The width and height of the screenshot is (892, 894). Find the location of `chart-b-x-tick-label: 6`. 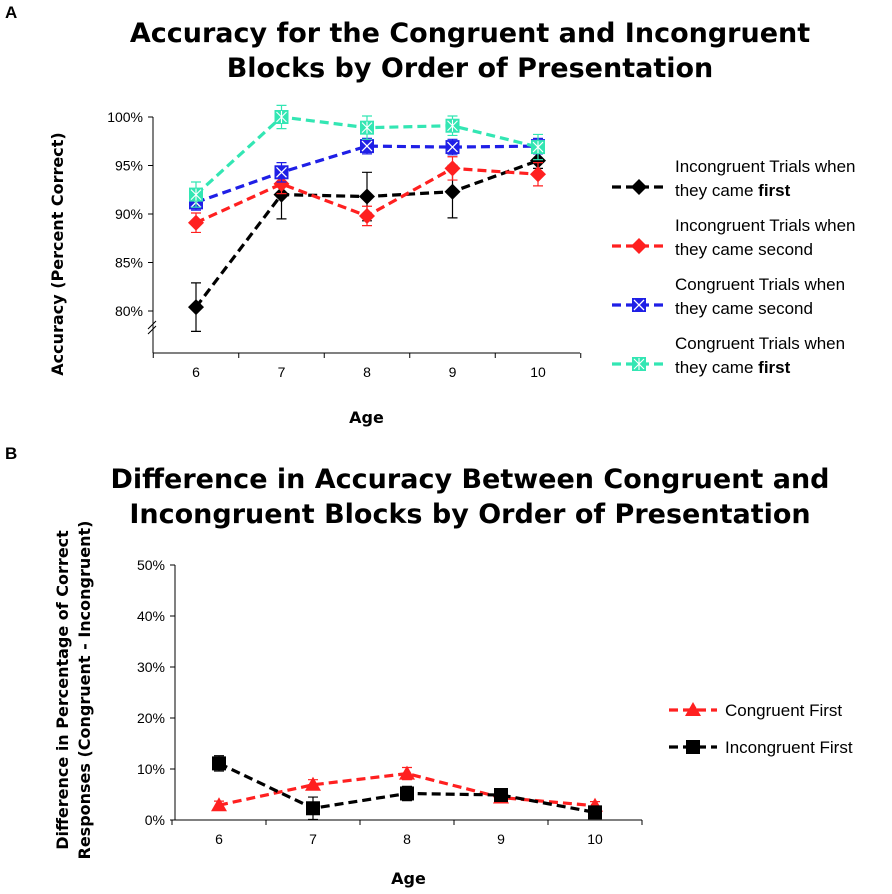

chart-b-x-tick-label: 6 is located at coordinates (219, 839).